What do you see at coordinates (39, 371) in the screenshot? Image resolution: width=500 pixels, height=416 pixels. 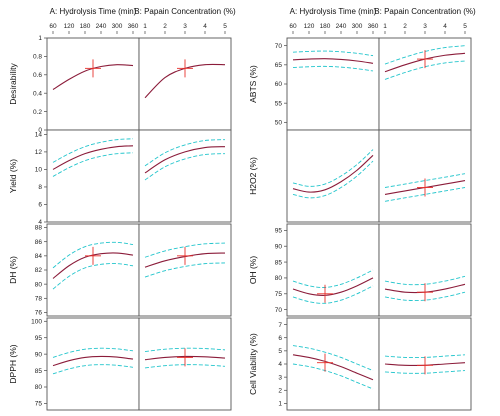 I see `left-row-3-y-tick-85: 85` at bounding box center [39, 371].